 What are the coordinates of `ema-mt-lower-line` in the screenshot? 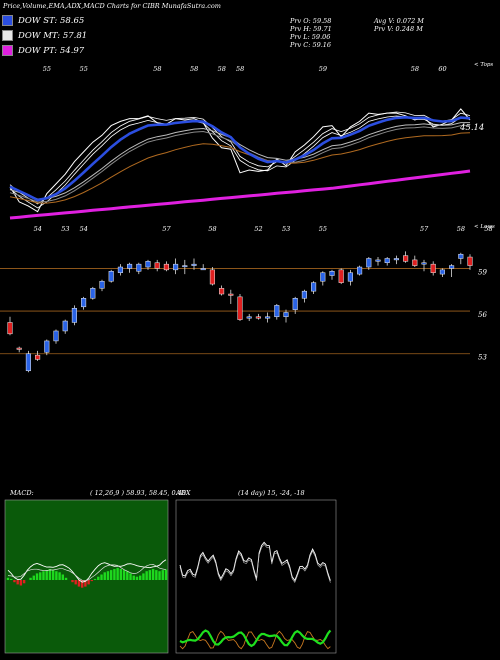 It's located at (239, 164).